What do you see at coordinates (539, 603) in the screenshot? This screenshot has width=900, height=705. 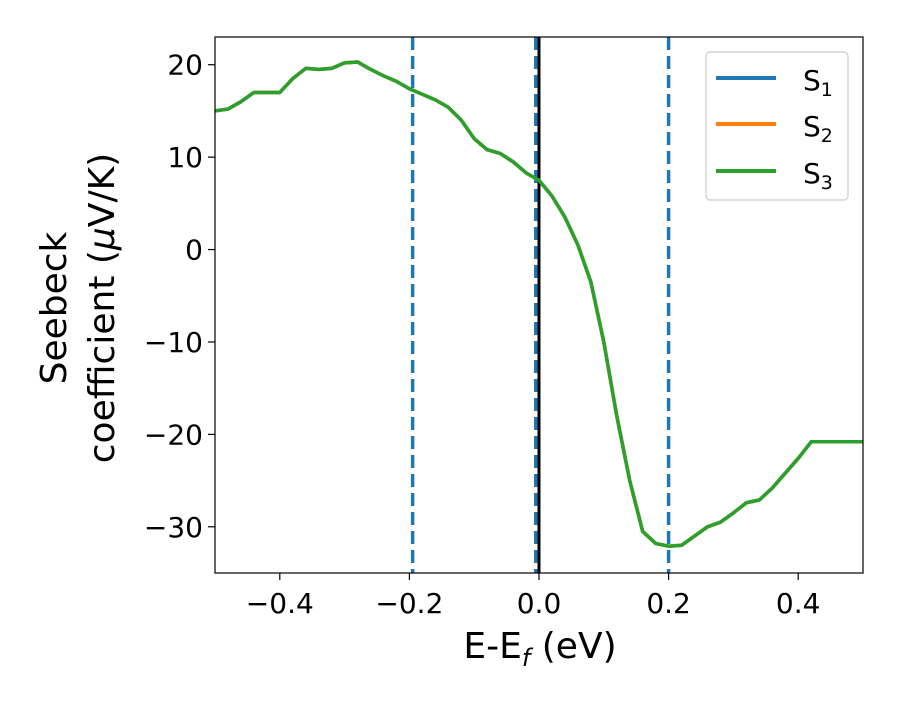 I see `x-tick-label: 0.0` at bounding box center [539, 603].